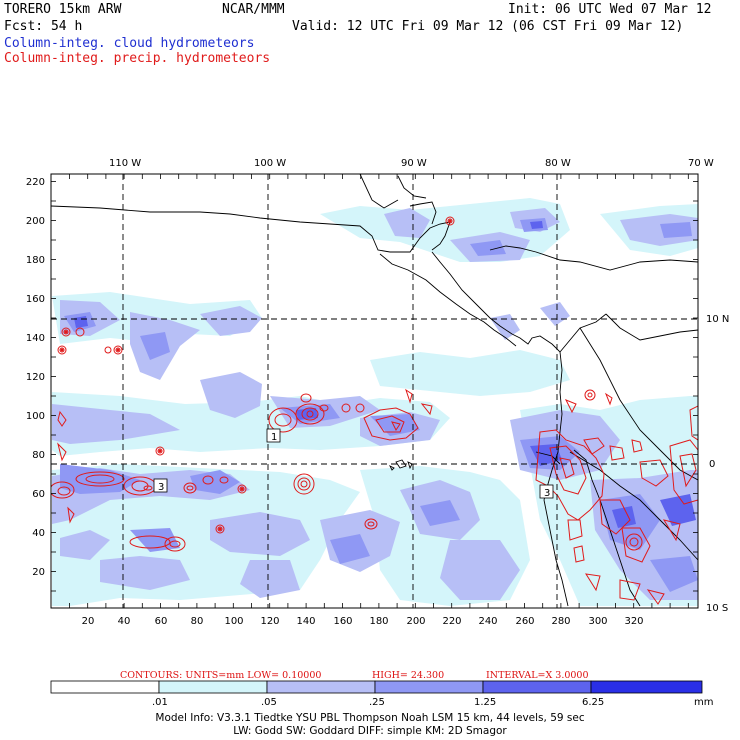 This screenshot has height=740, width=740. I want to click on longitude-labels: 110 W 100 W 90 W 80 W 70 W, so click(411, 163).